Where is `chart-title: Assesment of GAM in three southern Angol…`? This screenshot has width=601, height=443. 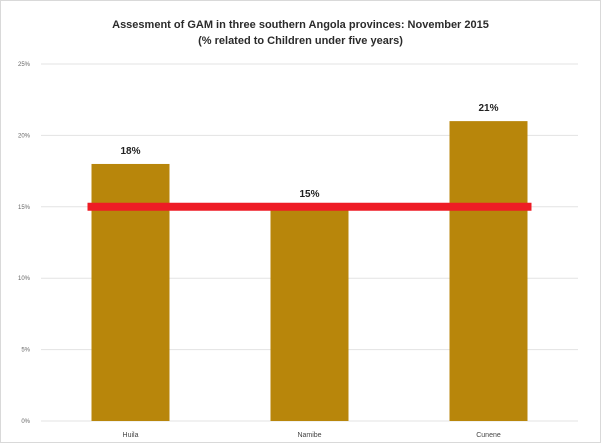
chart-title: Assesment of GAM in three southern Angol… is located at coordinates (300, 25).